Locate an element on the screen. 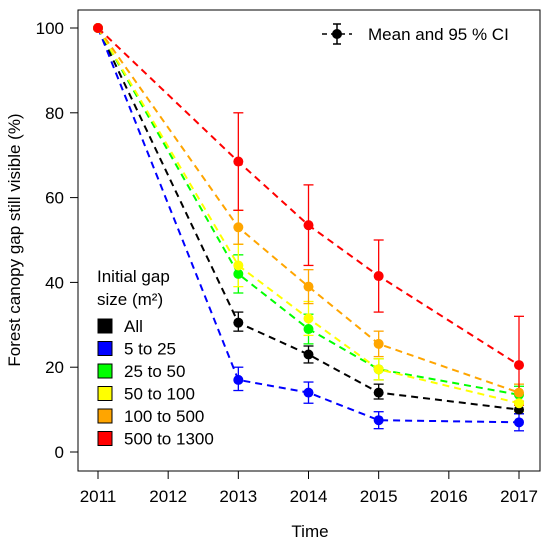 The image size is (550, 550). y-tick-label: 40 is located at coordinates (54, 282).